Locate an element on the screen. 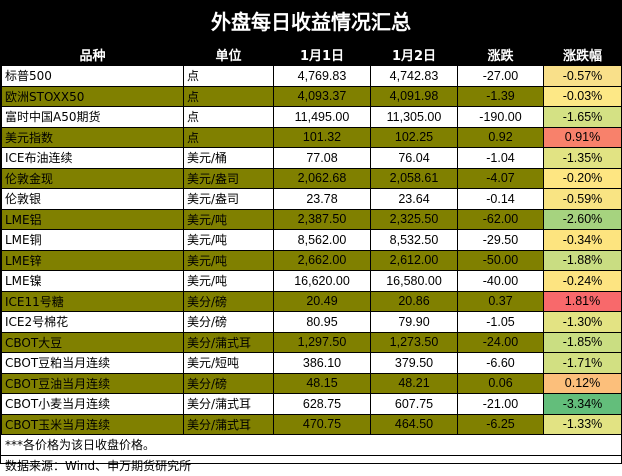  cell-date2: 48.21 is located at coordinates (414, 383).